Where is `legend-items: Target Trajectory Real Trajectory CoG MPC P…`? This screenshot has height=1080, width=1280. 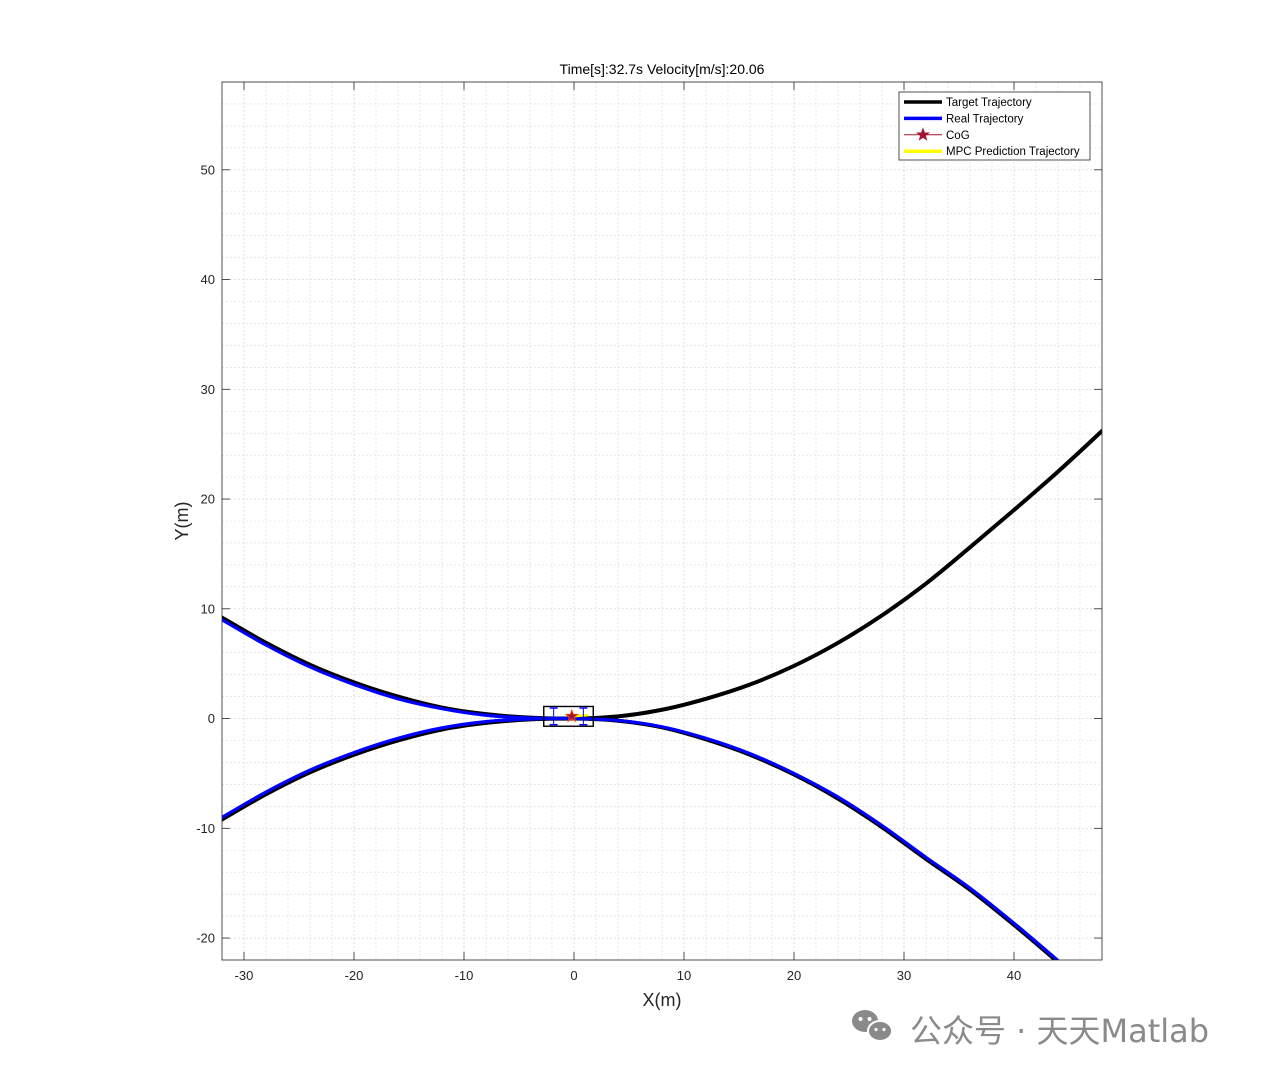 legend-items: Target Trajectory Real Trajectory CoG MPC P… is located at coordinates (992, 127).